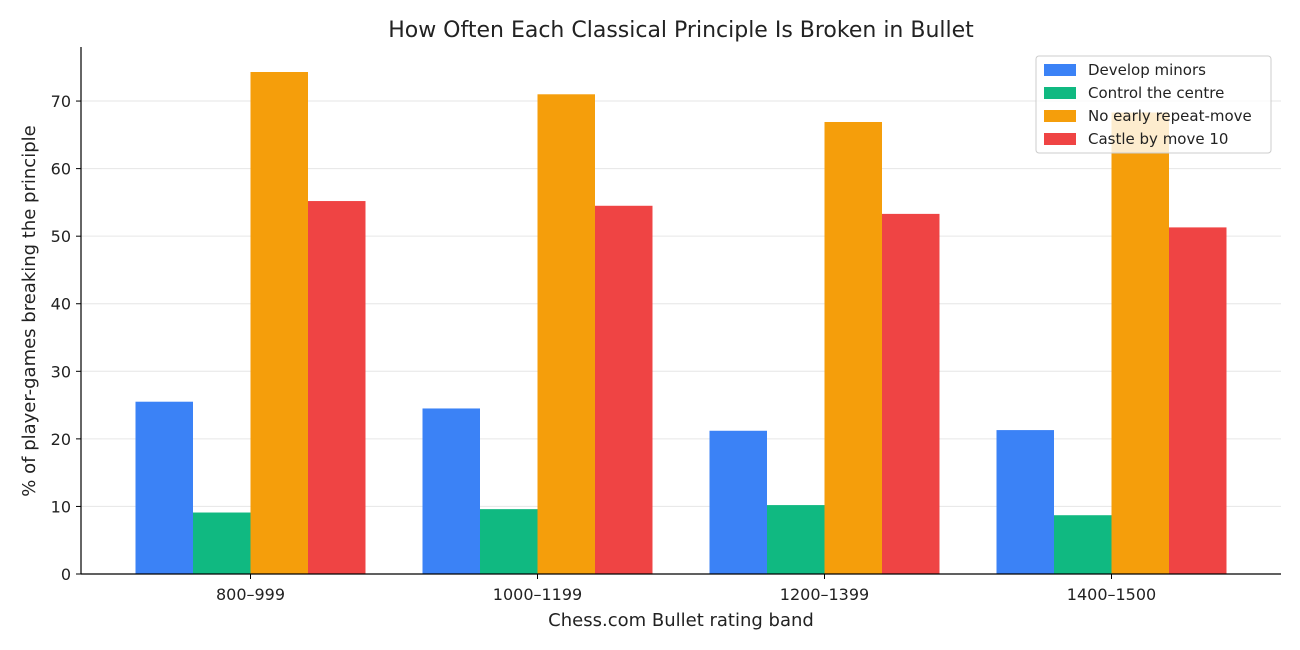  I want to click on y-ticks: 0 10 20 30 40 50 60 70, so click(66, 338).